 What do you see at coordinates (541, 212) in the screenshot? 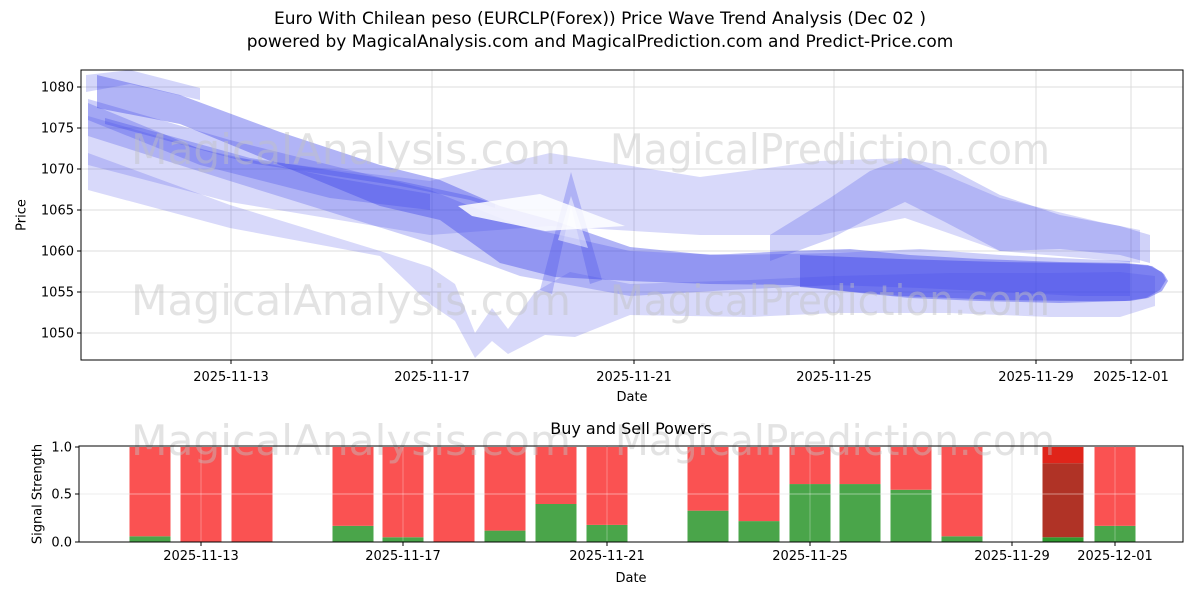
I see `price-white-sliver-wedge` at bounding box center [541, 212].